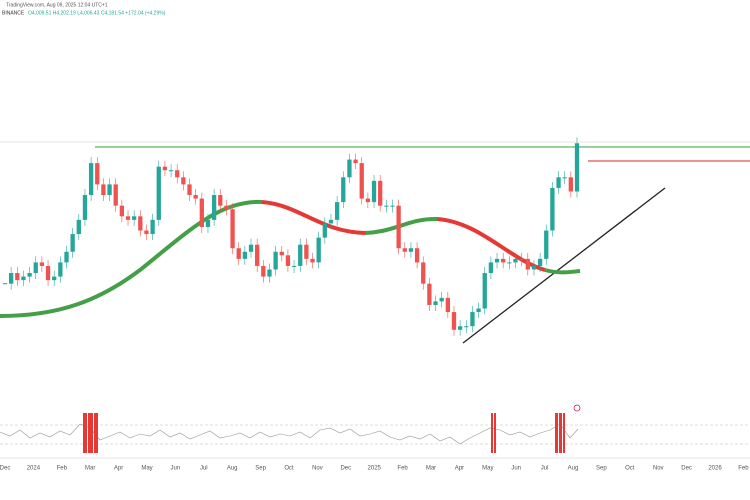 The width and height of the screenshot is (750, 500). Describe the element at coordinates (146, 469) in the screenshot. I see `x-tick-label: May` at that location.